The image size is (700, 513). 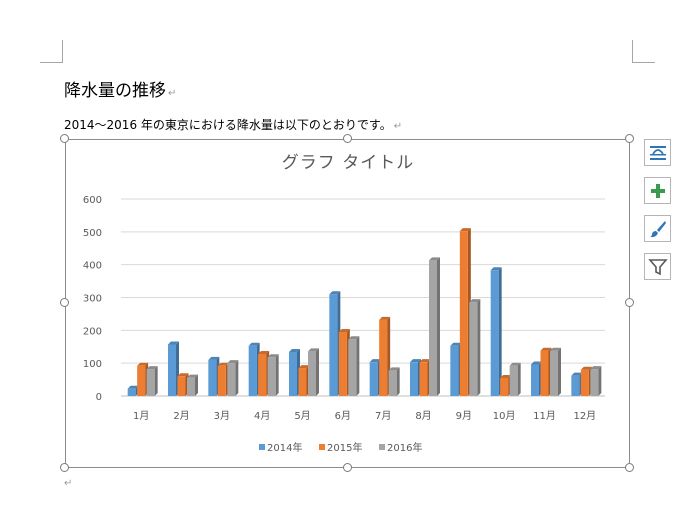 What do you see at coordinates (99, 397) in the screenshot?
I see `y-tick-label: 0` at bounding box center [99, 397].